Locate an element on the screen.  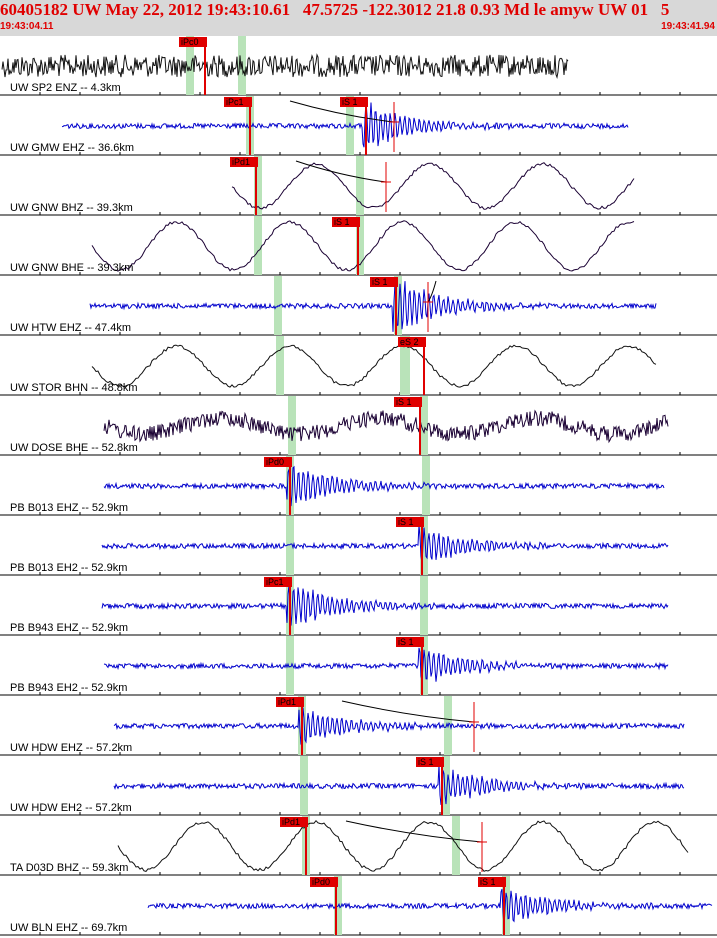
trace-row: iPd0 iS 1 UW BLN EHZ -- 69.7km is located at coordinates (358, 906).